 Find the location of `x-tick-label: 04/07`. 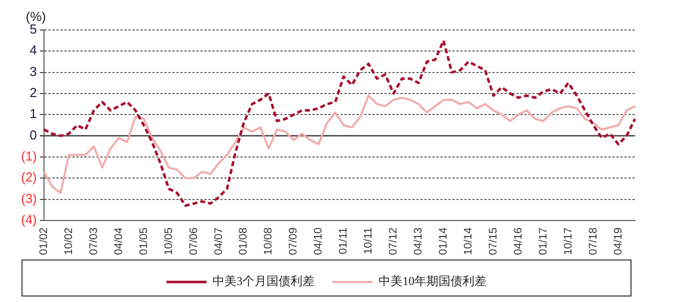

x-tick-label: 04/07 is located at coordinates (218, 241).